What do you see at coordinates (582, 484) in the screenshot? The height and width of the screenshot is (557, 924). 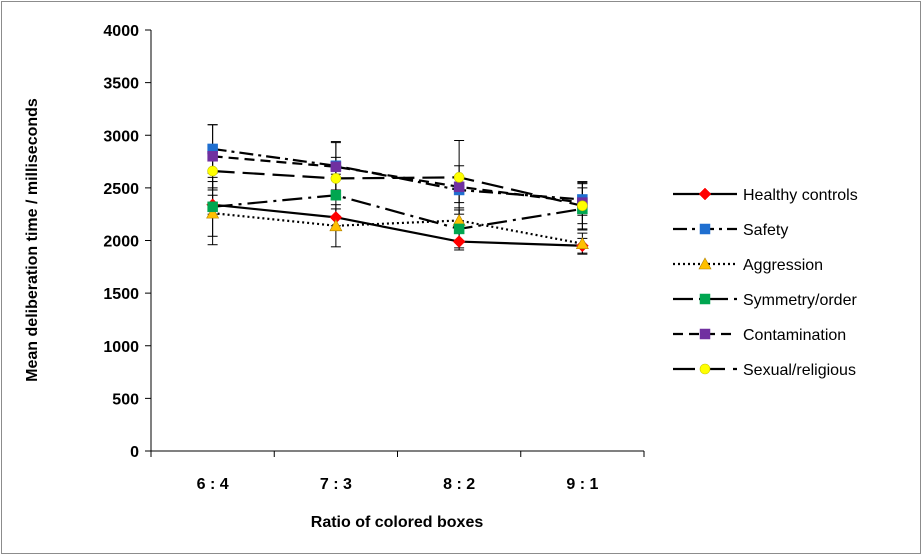 I see `x-tick-label-3: 9 : 1` at bounding box center [582, 484].